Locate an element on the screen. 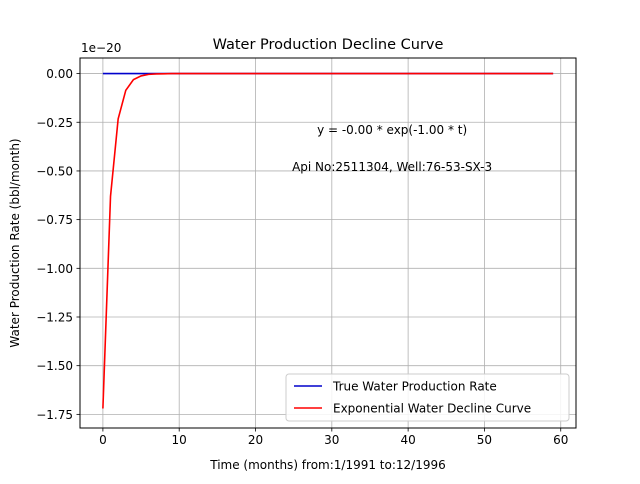 The width and height of the screenshot is (640, 484). y-tick-label: −1.25 is located at coordinates (54, 318).